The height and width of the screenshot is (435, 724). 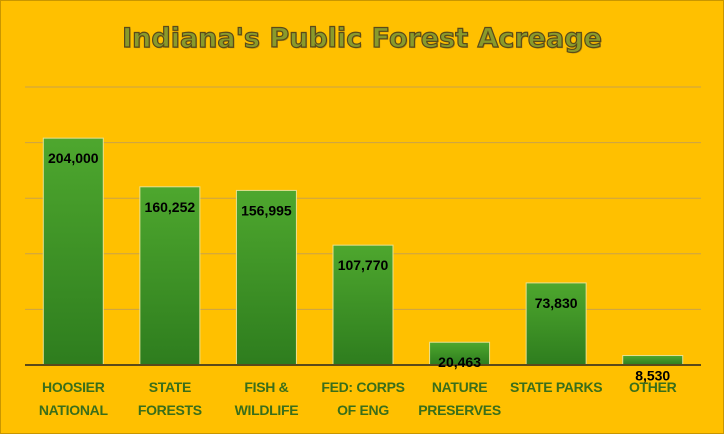 What do you see at coordinates (170, 410) in the screenshot?
I see `category-label: FORESTS` at bounding box center [170, 410].